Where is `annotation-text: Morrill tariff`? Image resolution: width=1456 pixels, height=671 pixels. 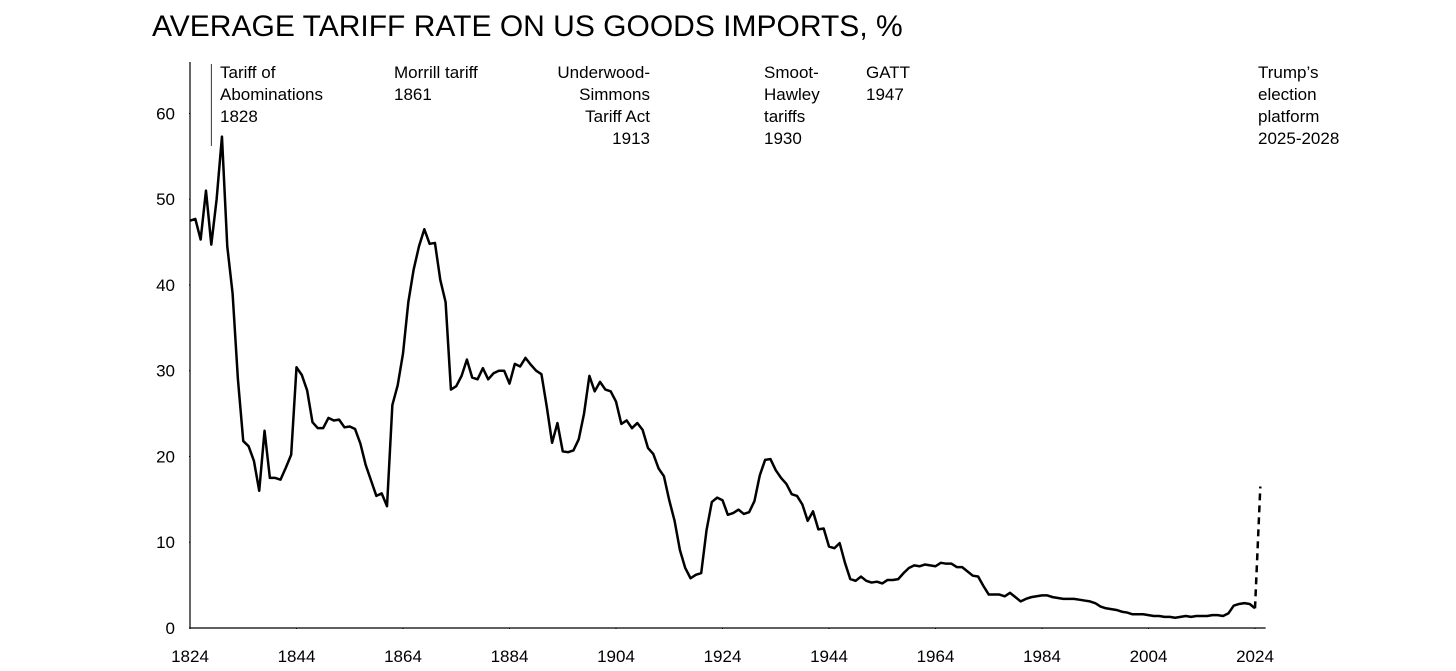 annotation-text: Morrill tariff is located at coordinates (436, 72).